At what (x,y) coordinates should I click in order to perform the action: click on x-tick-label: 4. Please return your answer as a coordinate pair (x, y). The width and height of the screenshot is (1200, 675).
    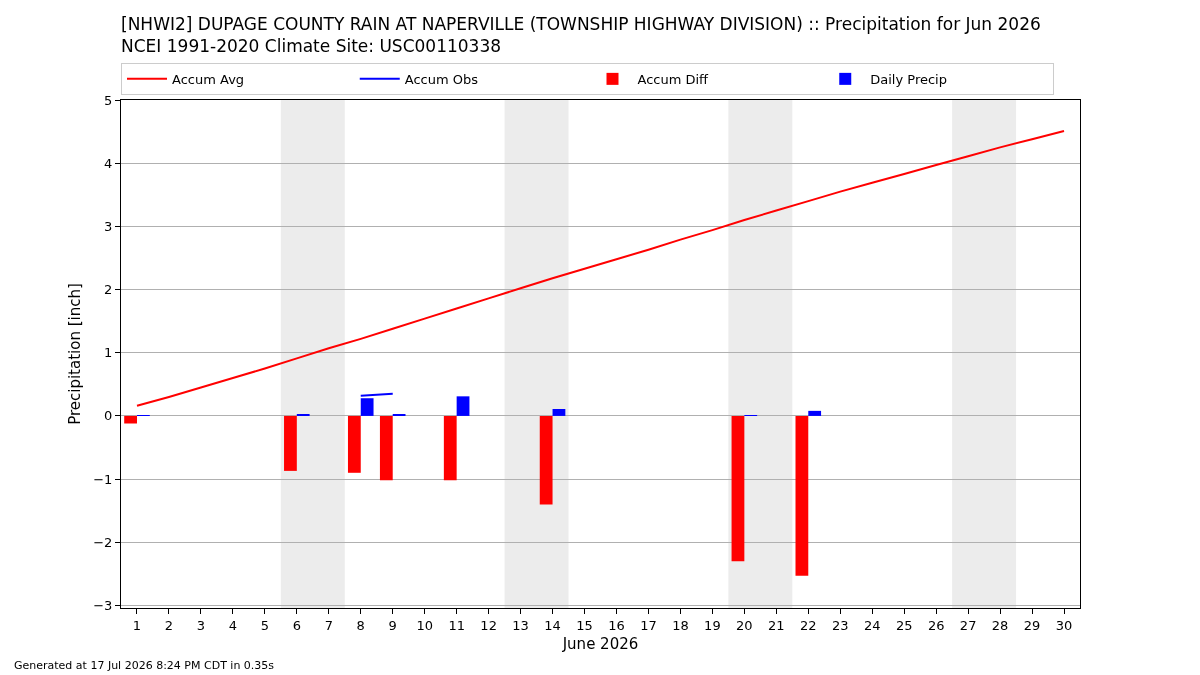
    Looking at the image, I should click on (233, 625).